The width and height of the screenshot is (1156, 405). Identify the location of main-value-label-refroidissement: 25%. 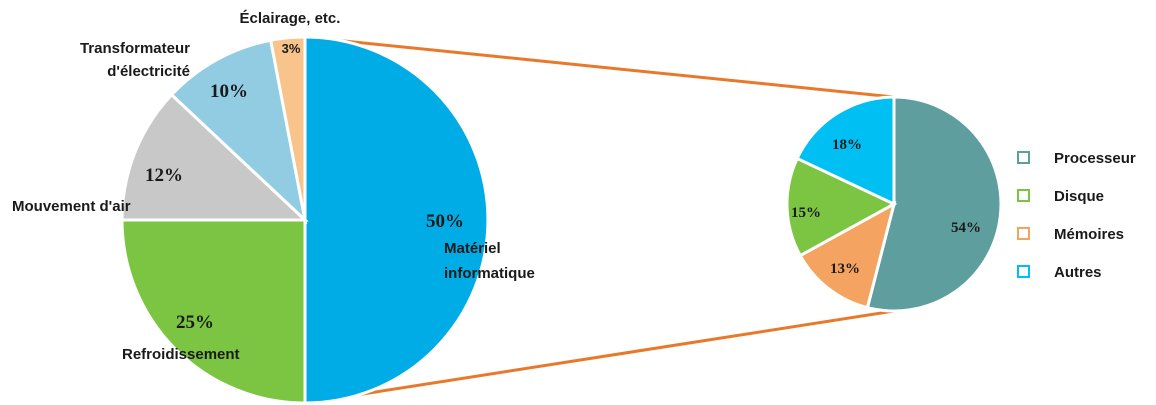
(195, 322).